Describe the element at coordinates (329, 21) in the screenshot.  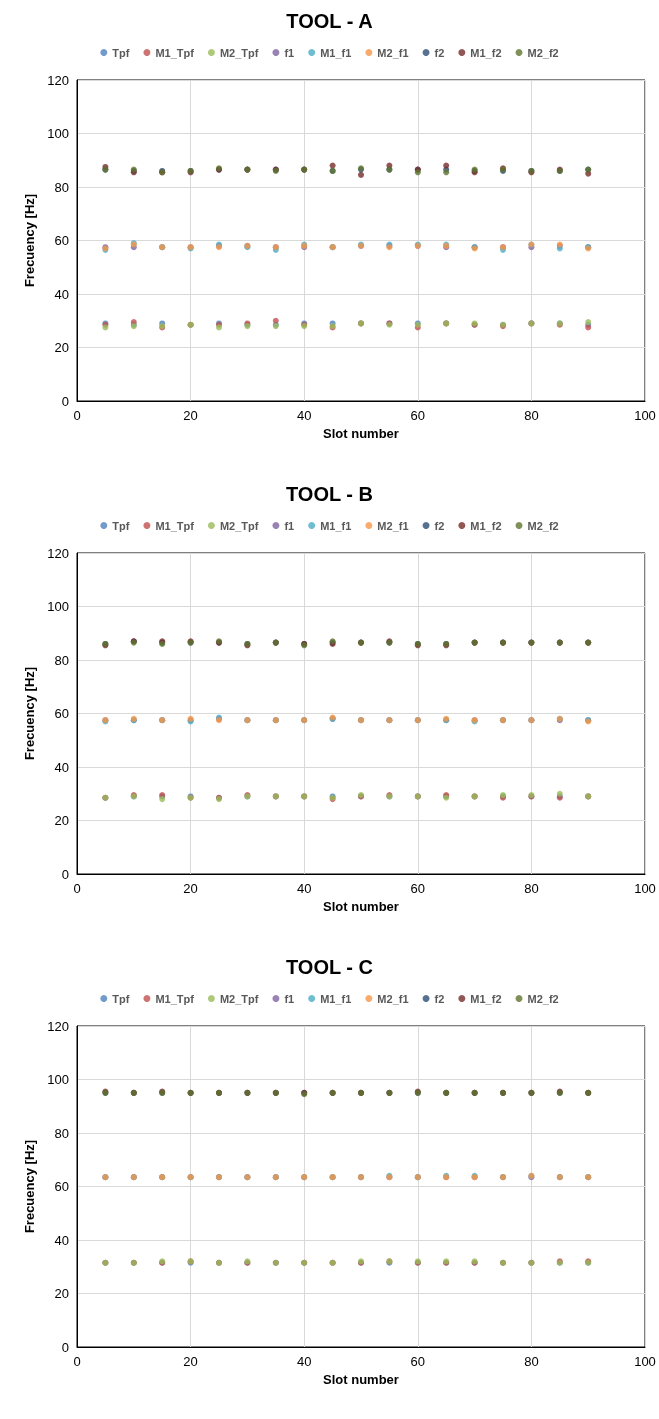
I see `chart-title: TOOL - A` at that location.